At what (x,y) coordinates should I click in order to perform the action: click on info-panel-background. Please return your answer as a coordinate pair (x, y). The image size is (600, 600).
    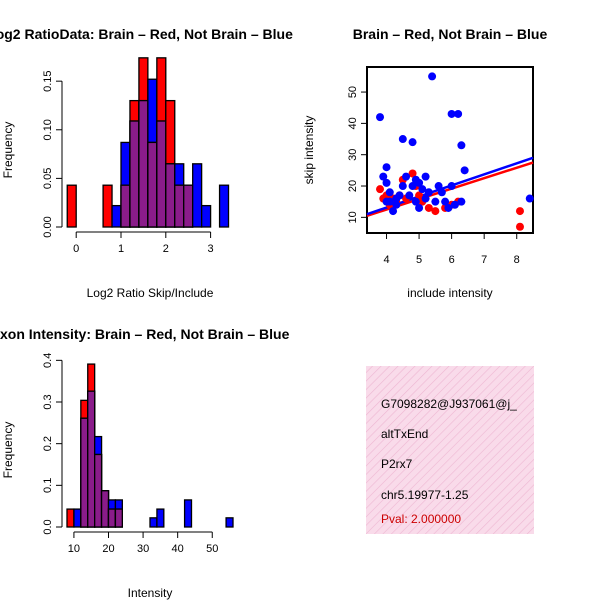
    Looking at the image, I should click on (450, 450).